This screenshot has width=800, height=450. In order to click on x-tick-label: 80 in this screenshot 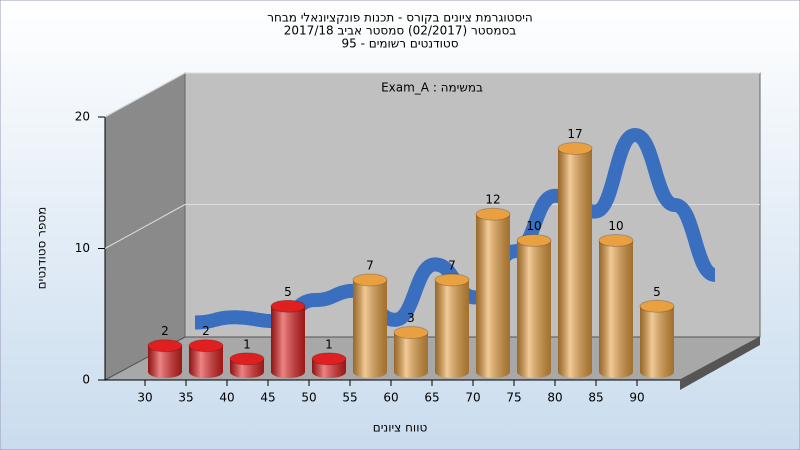, I will do `click(554, 398)`.